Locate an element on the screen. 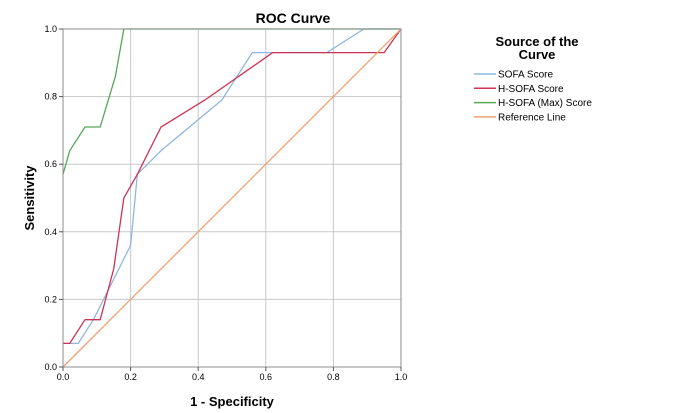 Image resolution: width=686 pixels, height=413 pixels. x-tick-label: 0.6 is located at coordinates (266, 377).